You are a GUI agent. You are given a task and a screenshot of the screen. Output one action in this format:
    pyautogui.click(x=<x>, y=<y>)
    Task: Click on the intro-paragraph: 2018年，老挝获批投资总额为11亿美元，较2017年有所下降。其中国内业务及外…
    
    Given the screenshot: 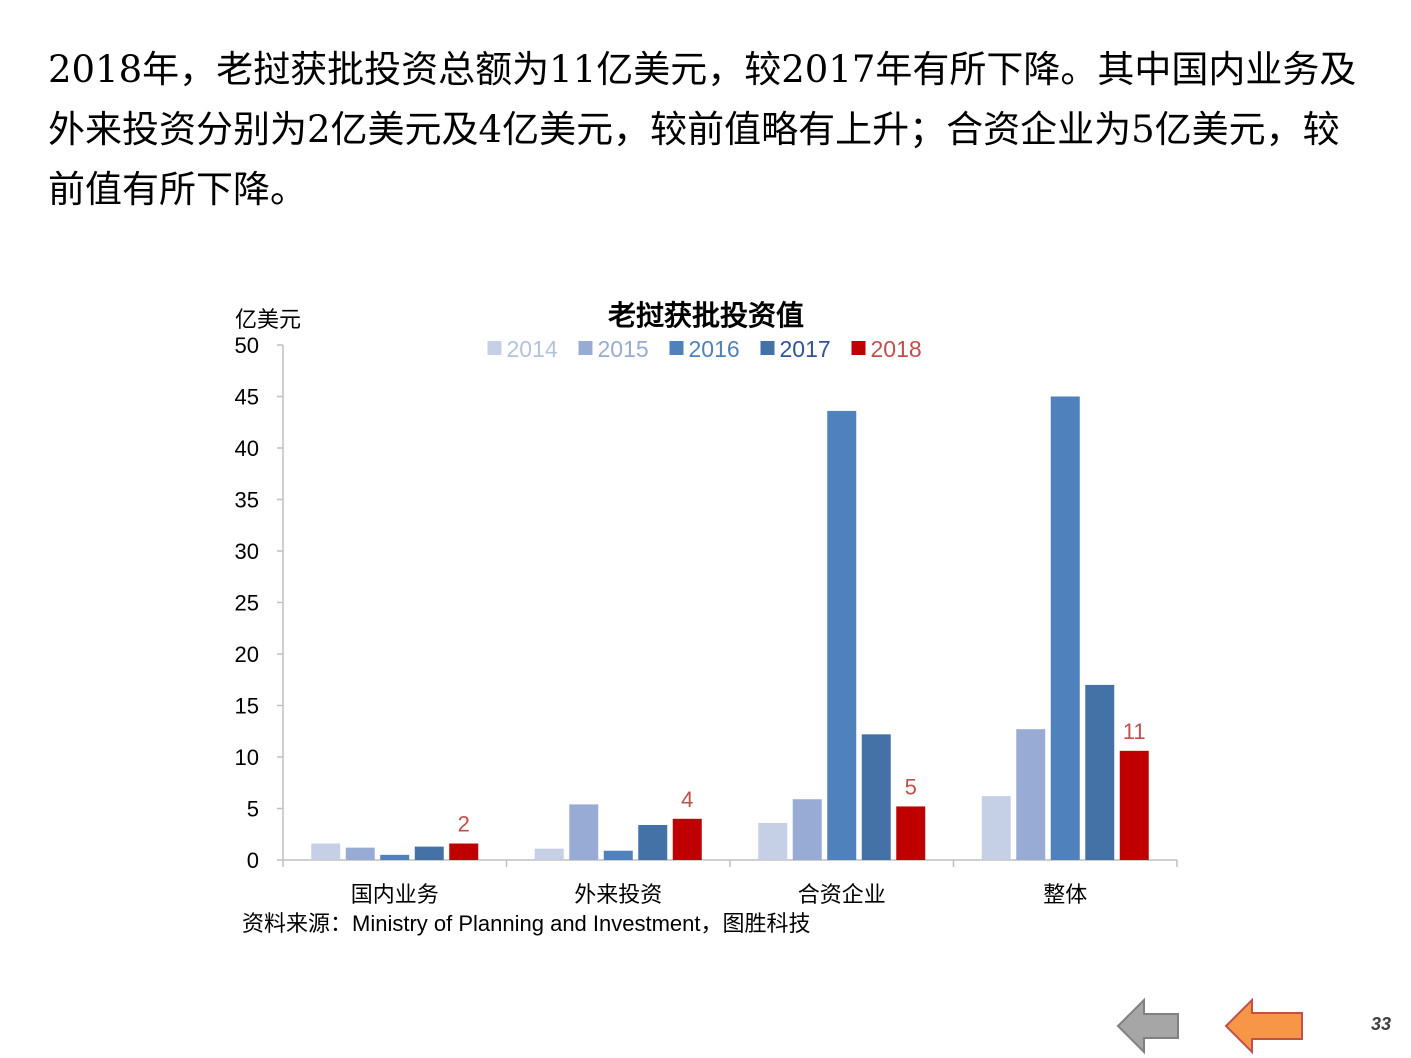 What is the action you would take?
    pyautogui.click(x=702, y=129)
    